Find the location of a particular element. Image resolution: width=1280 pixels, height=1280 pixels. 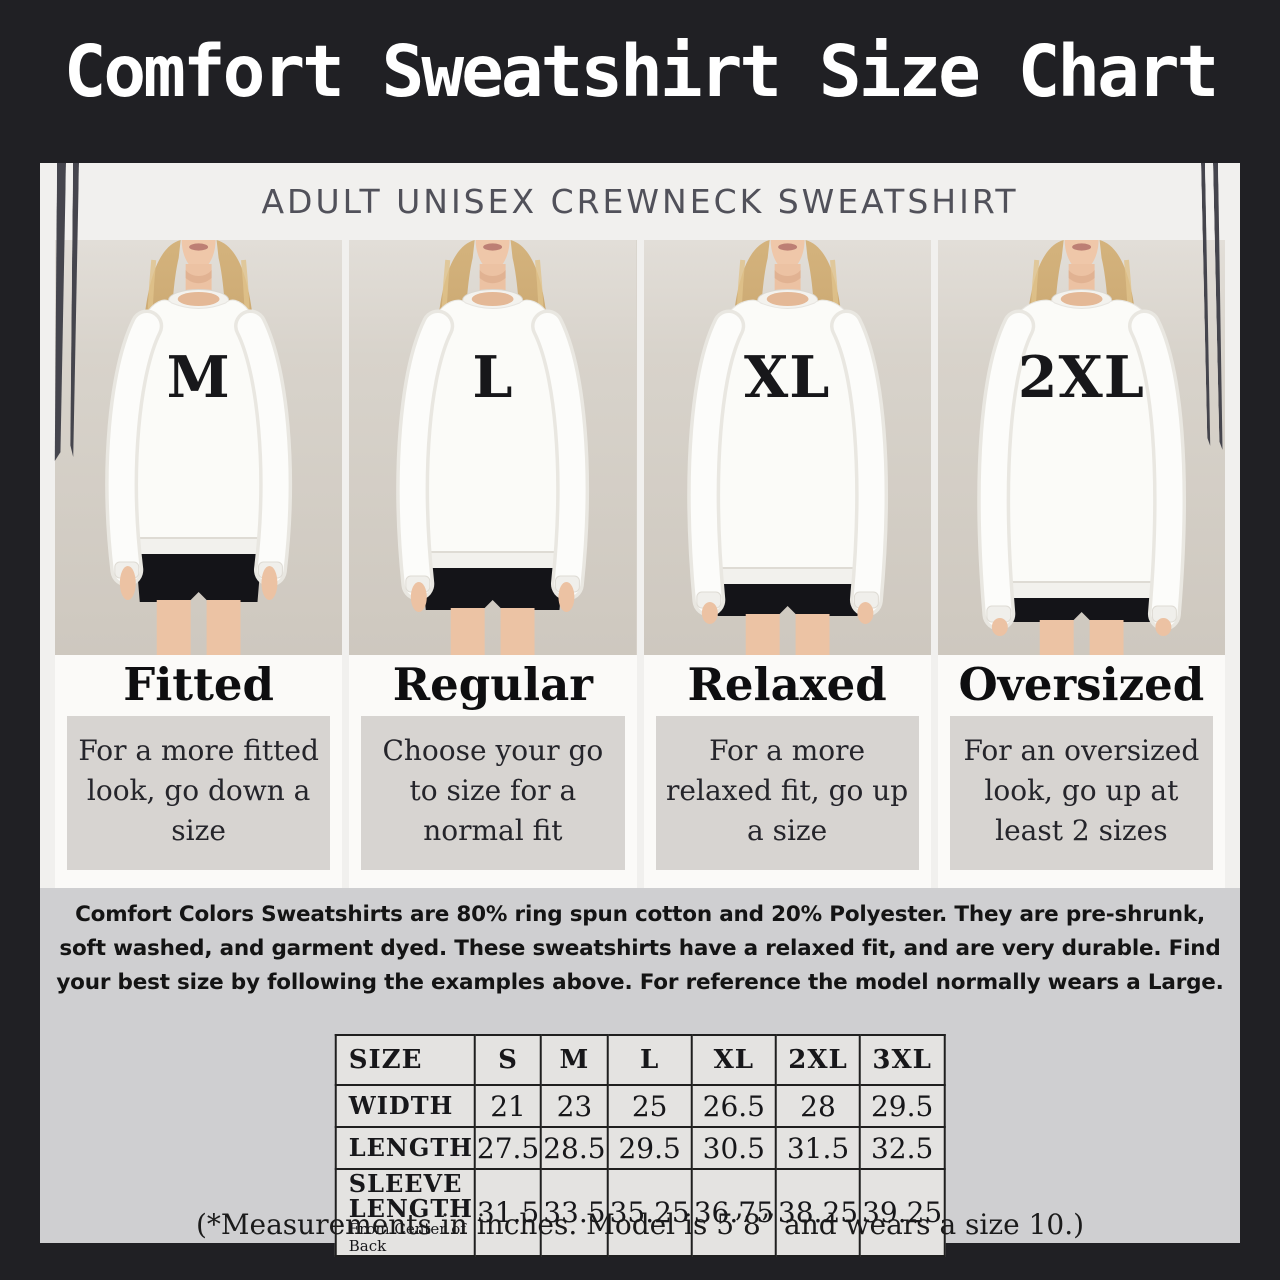

photo-panel-m: M is located at coordinates (199, 447).